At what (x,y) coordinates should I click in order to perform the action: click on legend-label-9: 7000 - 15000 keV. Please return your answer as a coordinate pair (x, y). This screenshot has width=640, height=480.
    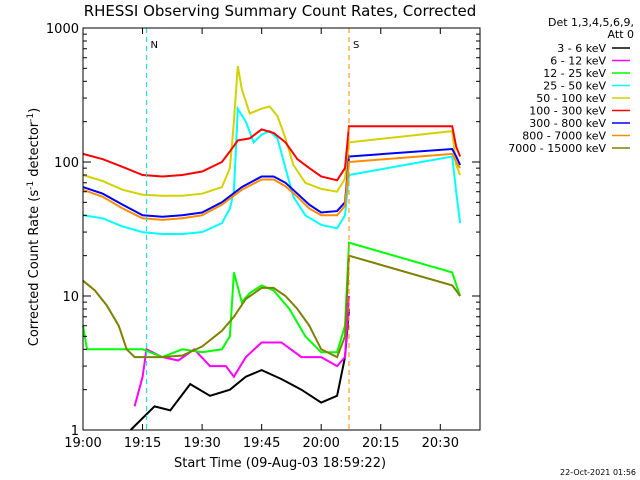
    Looking at the image, I should click on (557, 148).